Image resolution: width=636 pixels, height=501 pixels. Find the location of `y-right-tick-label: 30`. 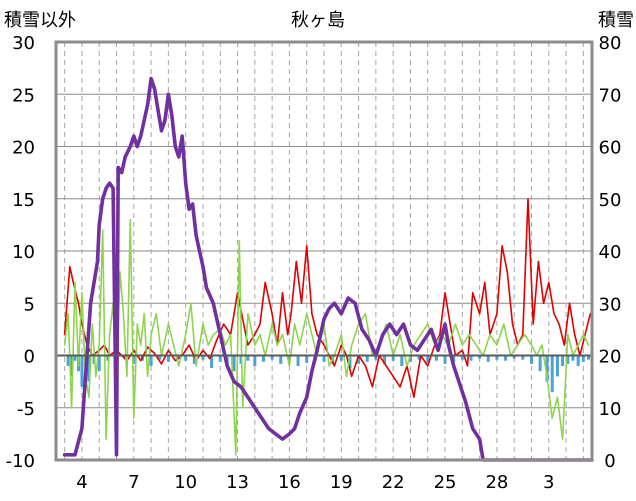

y-right-tick-label: 30 is located at coordinates (610, 304).